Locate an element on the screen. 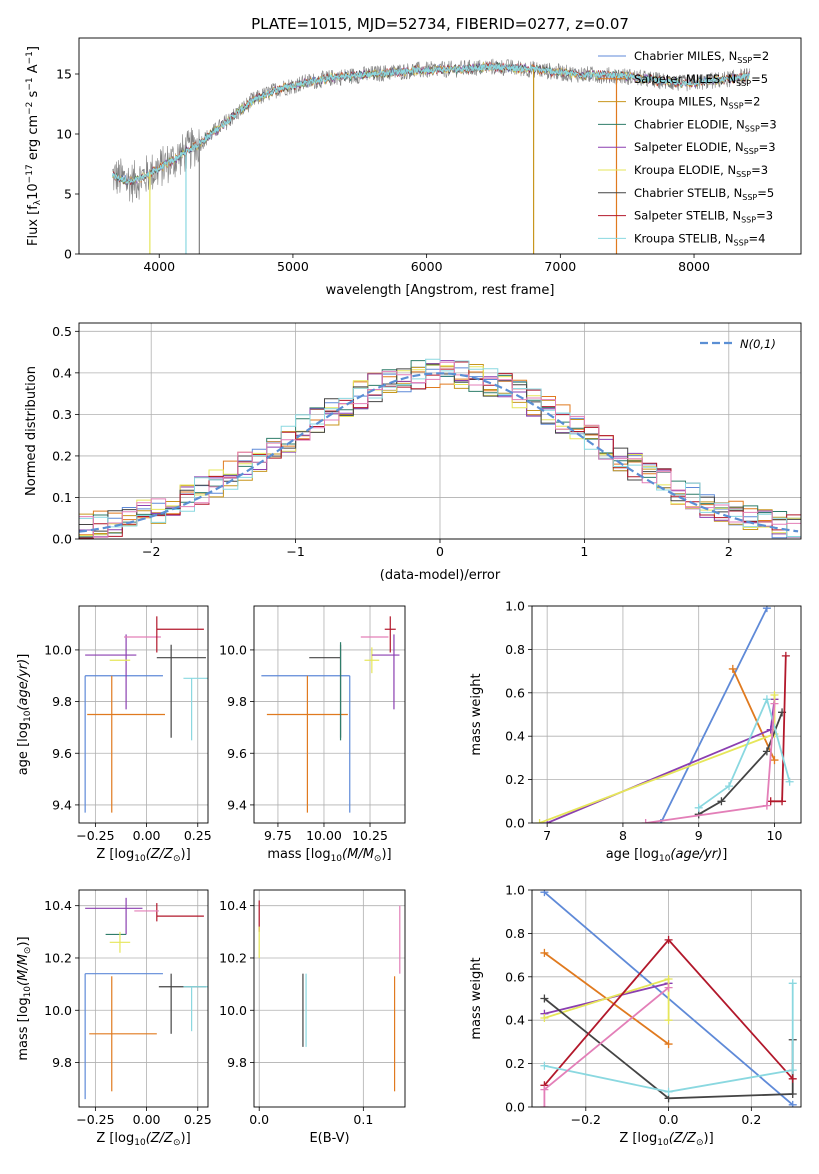 This screenshot has height=1174, width=819. legend-entry: Kroupa STELIB, NSSP=4 is located at coordinates (699, 239).